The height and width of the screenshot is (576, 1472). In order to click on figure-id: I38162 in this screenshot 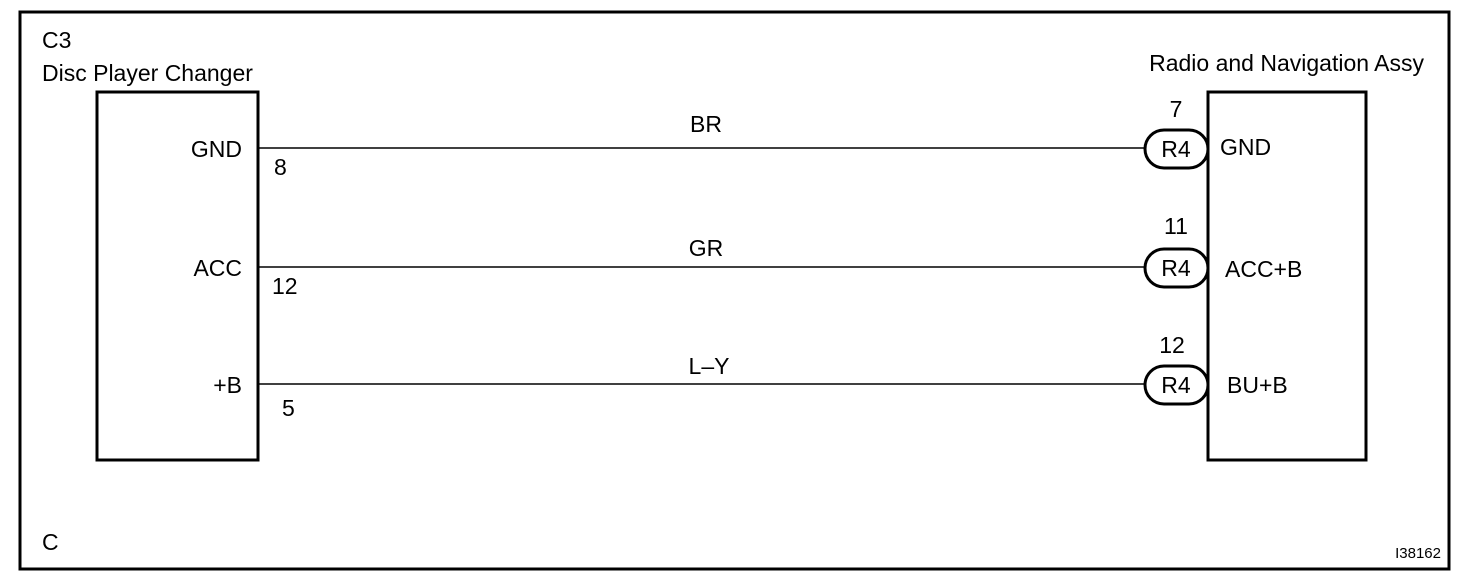, I will do `click(1418, 553)`.